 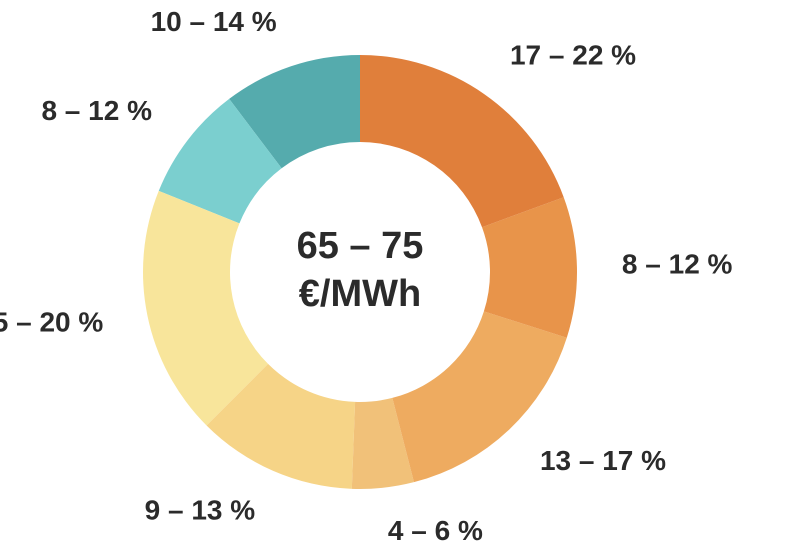 I want to click on center-value: 65 – 75, so click(x=360, y=246).